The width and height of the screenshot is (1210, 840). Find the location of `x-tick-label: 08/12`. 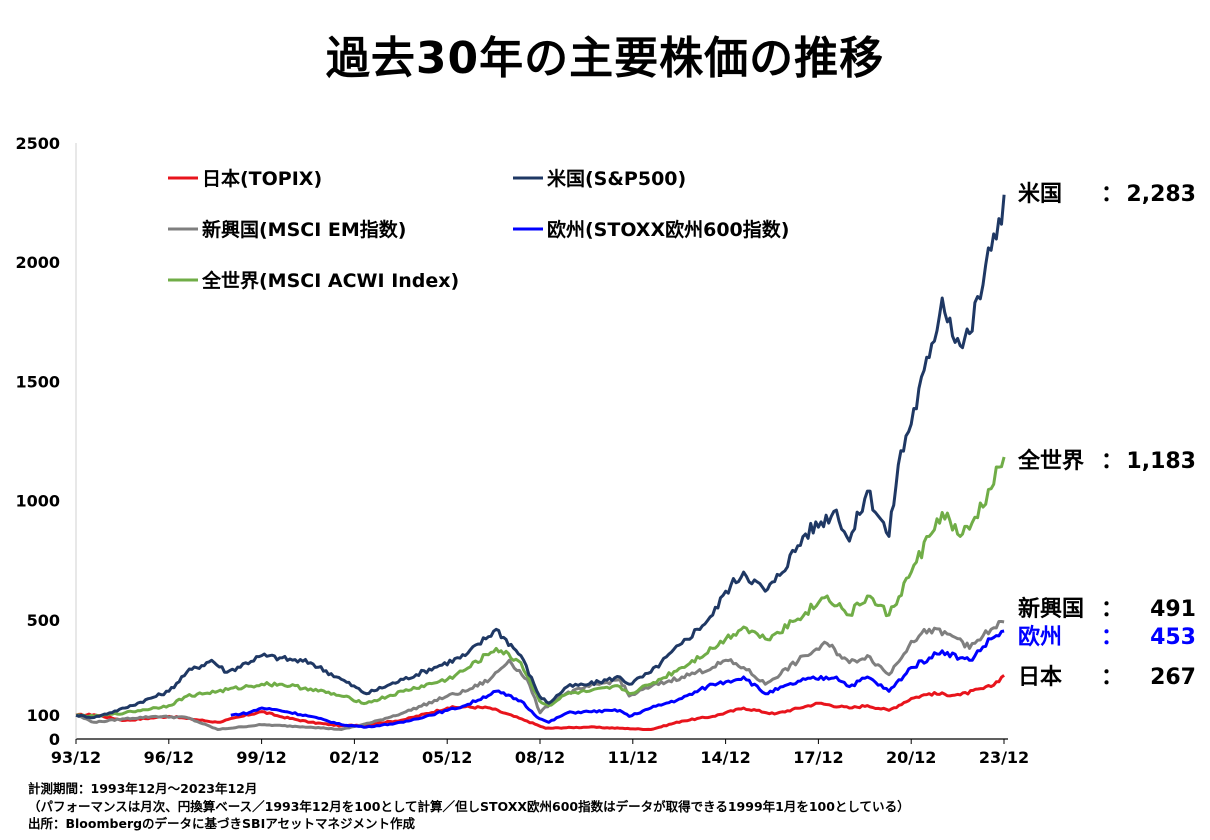

x-tick-label: 08/12 is located at coordinates (540, 757).